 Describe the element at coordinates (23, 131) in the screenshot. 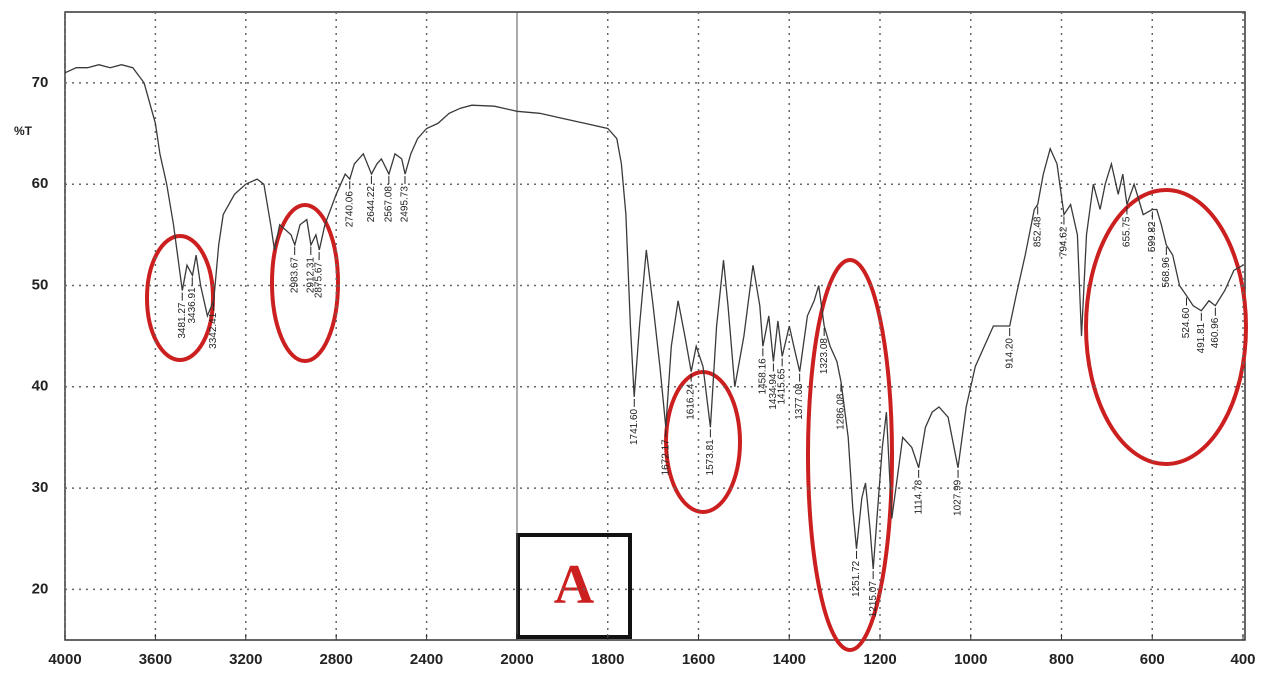

I see `y-axis-label: %T` at that location.